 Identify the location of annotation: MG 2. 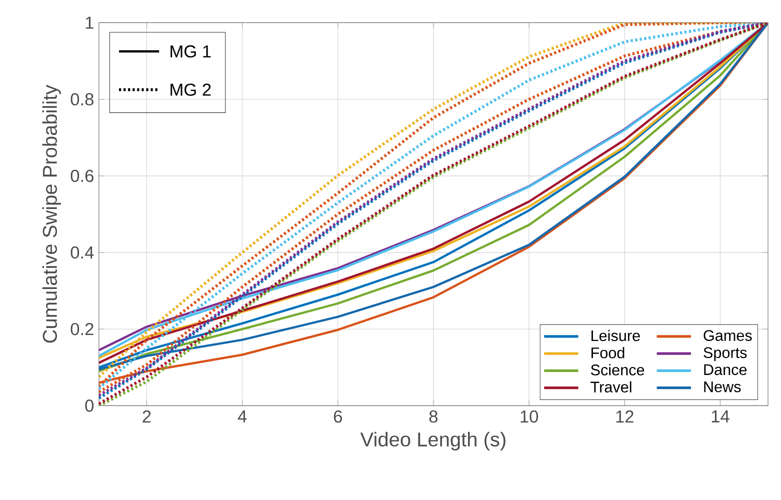
(190, 90).